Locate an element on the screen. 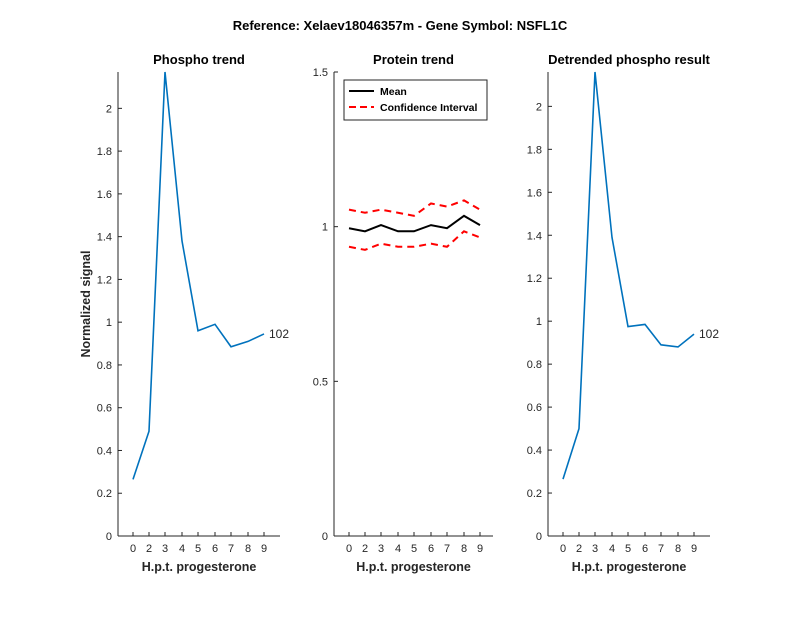 The width and height of the screenshot is (800, 618). y-axis-label: Normalized signal is located at coordinates (86, 304).